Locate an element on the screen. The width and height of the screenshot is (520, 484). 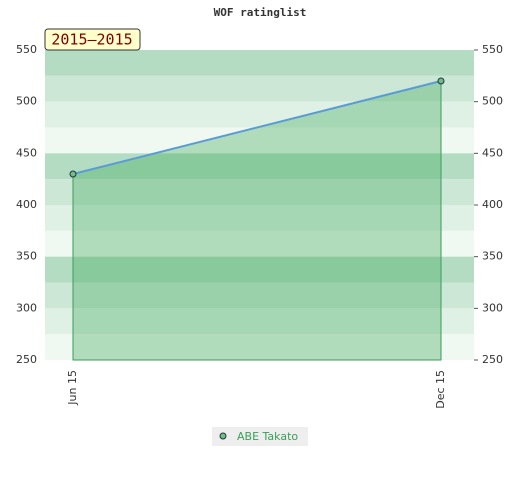
y-tick-label: 400 is located at coordinates (26, 204).